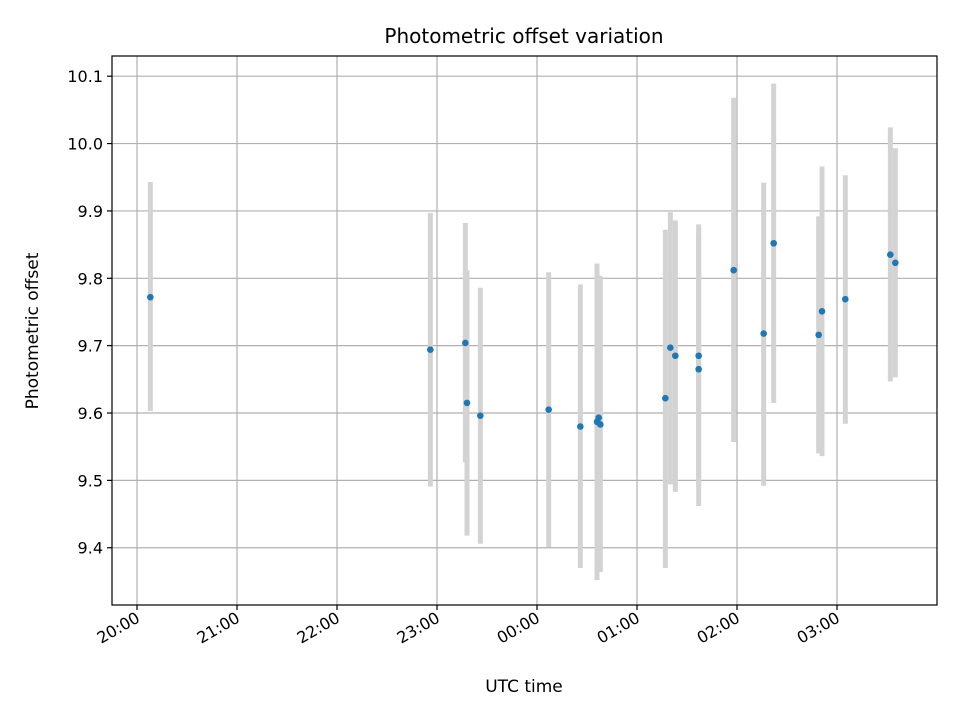 This screenshot has width=960, height=720. What do you see at coordinates (90, 211) in the screenshot?
I see `y-tick-label: 9.9` at bounding box center [90, 211].